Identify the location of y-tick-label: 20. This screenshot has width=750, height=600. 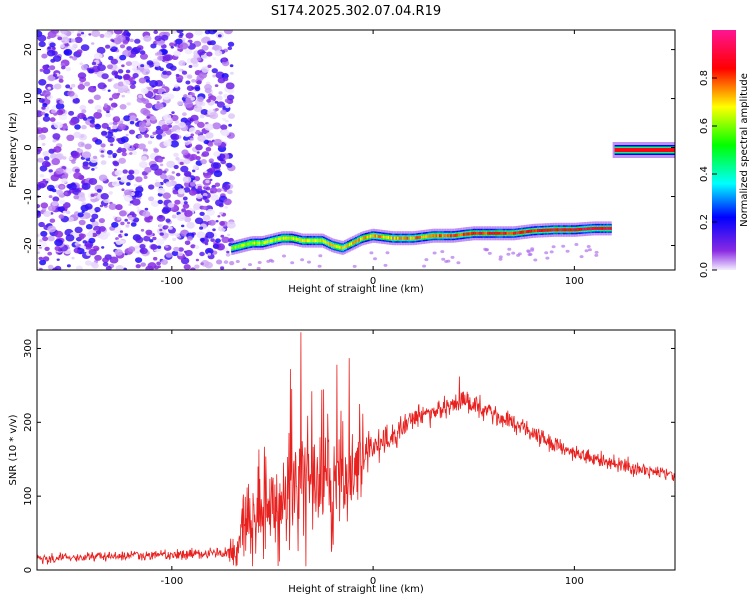
(28, 49).